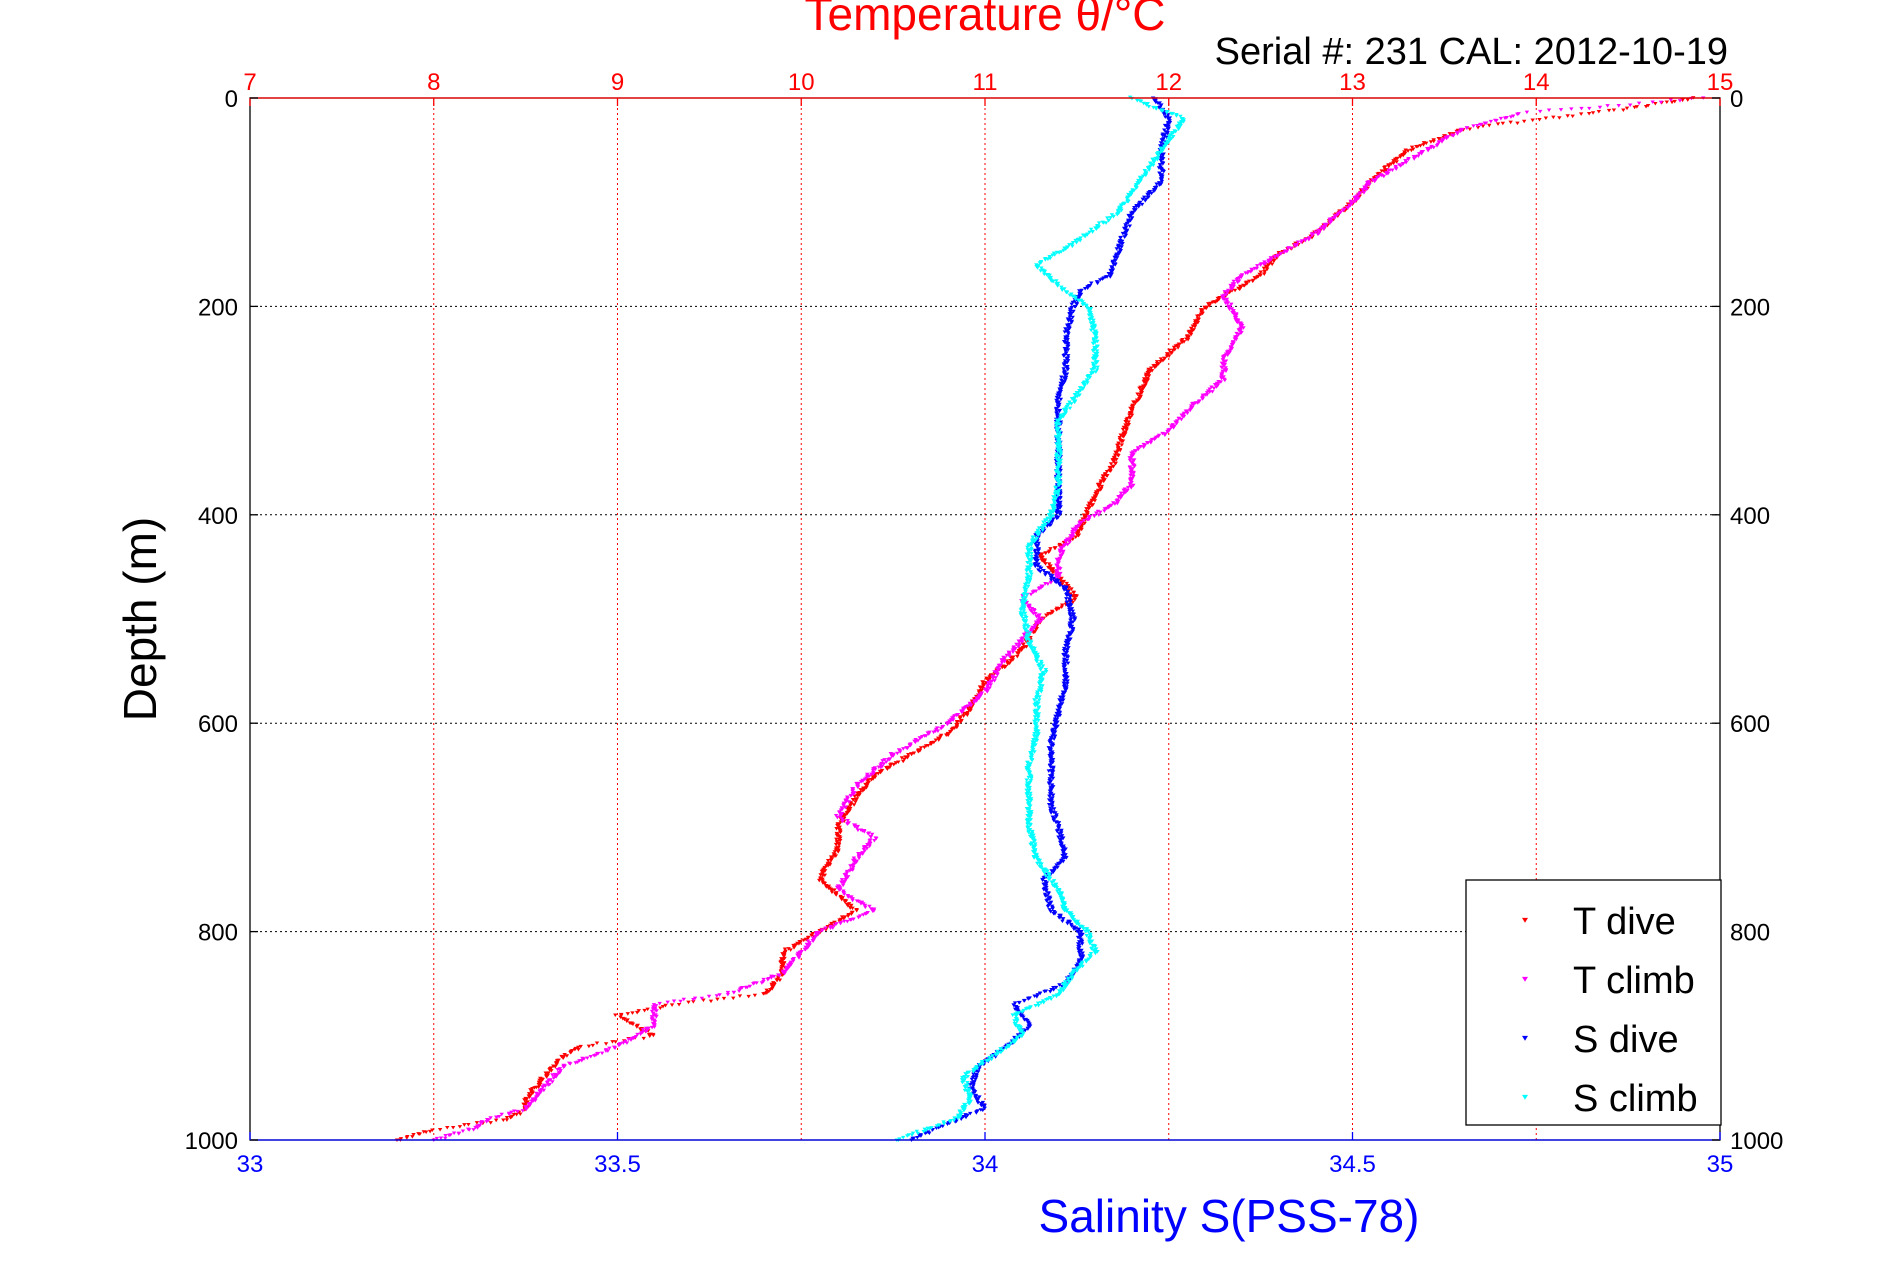 The image size is (1891, 1267). What do you see at coordinates (140, 619) in the screenshot?
I see `y-axis-label: Depth (m)` at bounding box center [140, 619].